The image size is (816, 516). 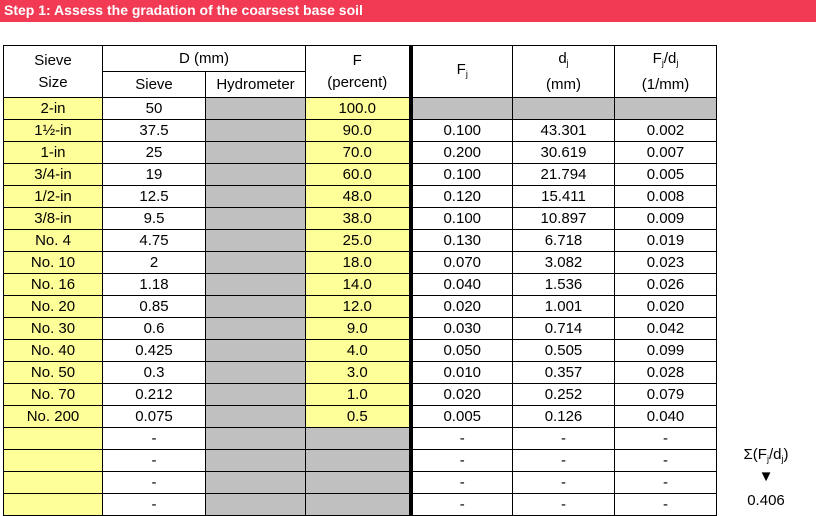 I want to click on table-row: No. 4 4.75 25.0 0.130 6.718 0.019, so click(x=360, y=240).